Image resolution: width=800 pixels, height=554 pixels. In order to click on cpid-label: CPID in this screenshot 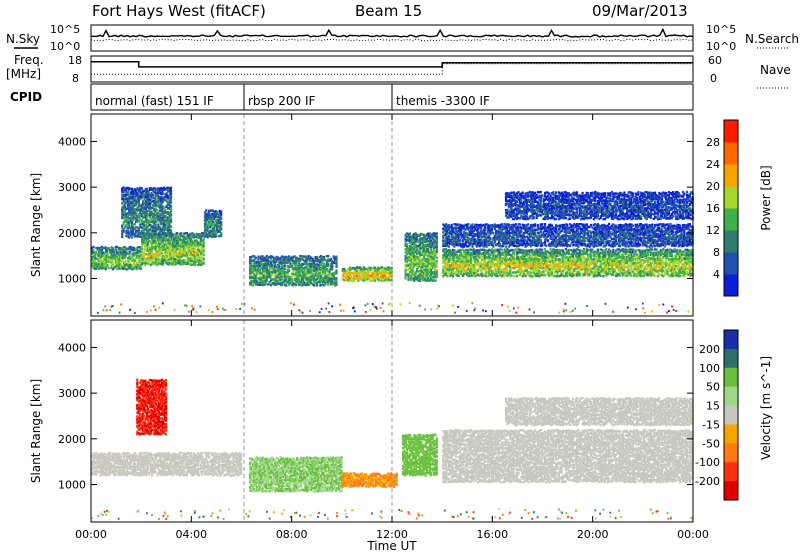, I will do `click(26, 97)`.